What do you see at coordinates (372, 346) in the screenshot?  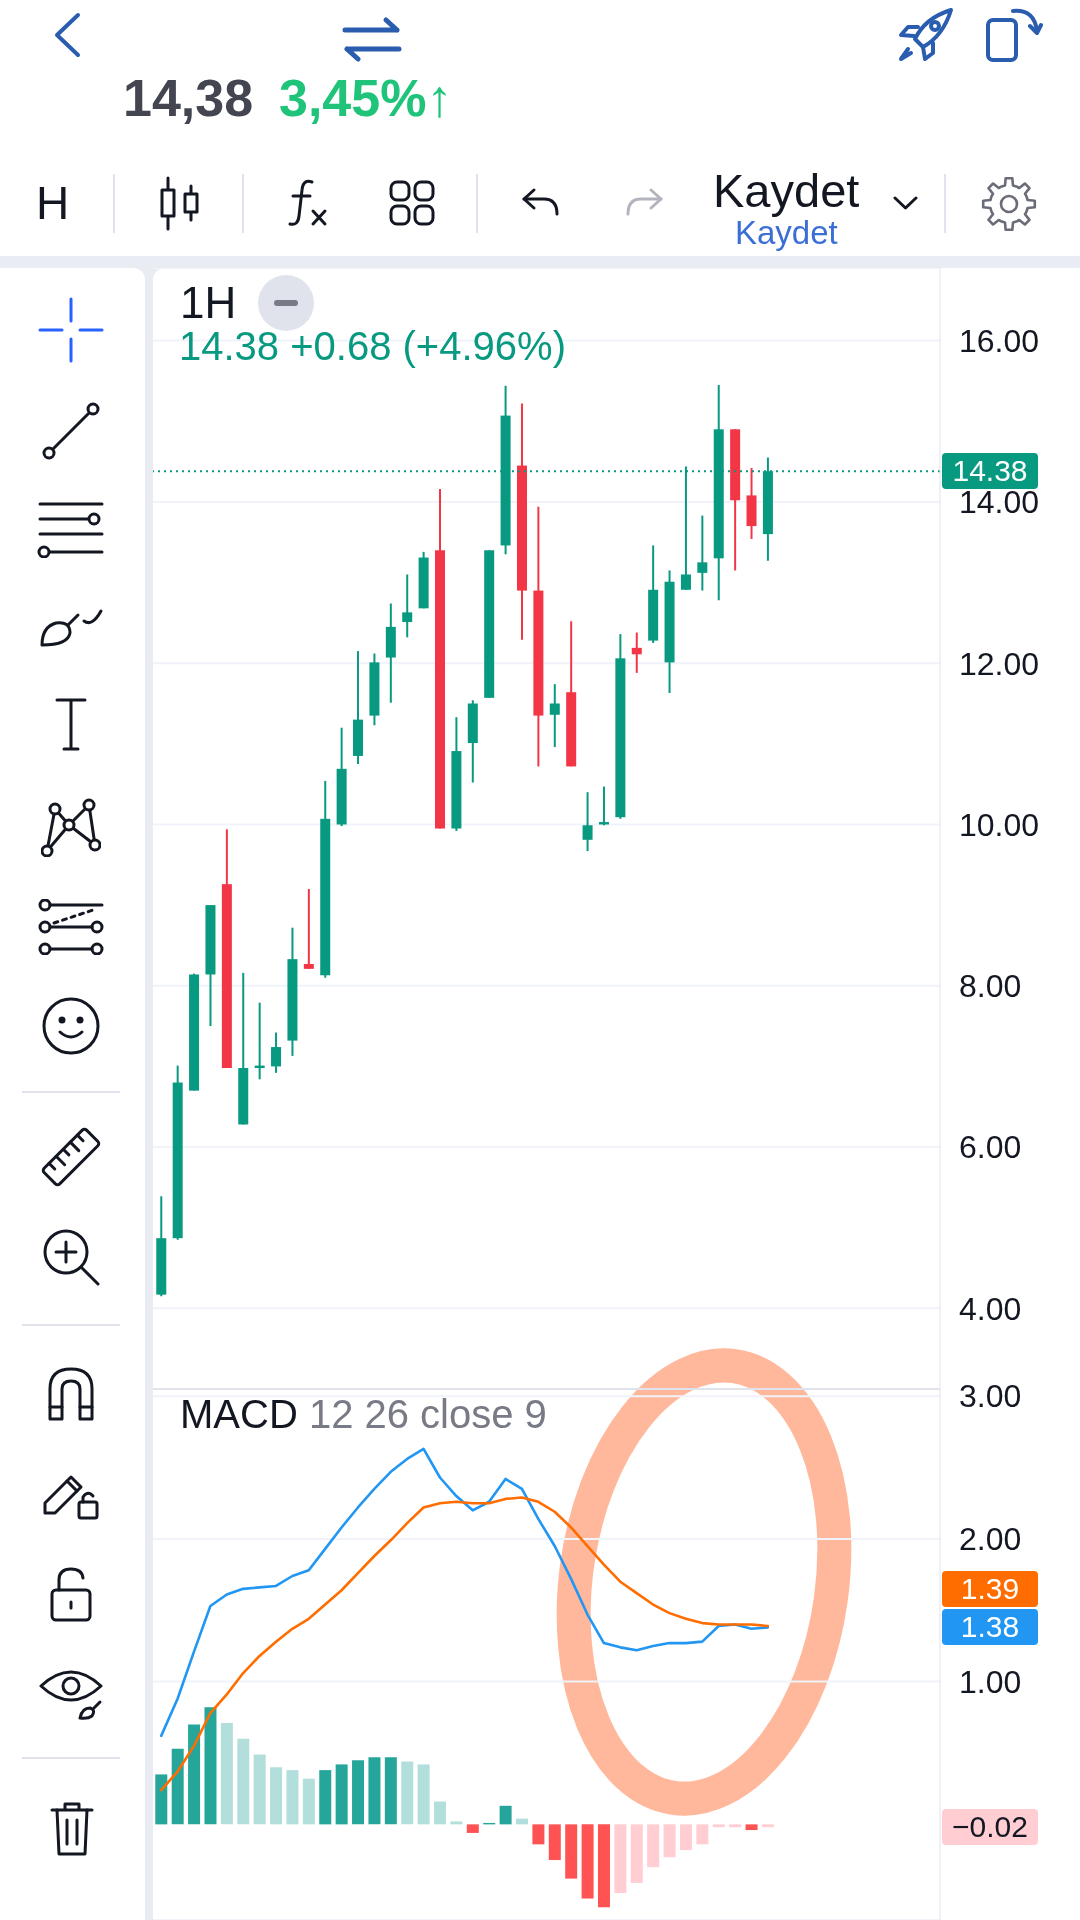 I see `text: 14.38 +0.68 (+4.96%)` at bounding box center [372, 346].